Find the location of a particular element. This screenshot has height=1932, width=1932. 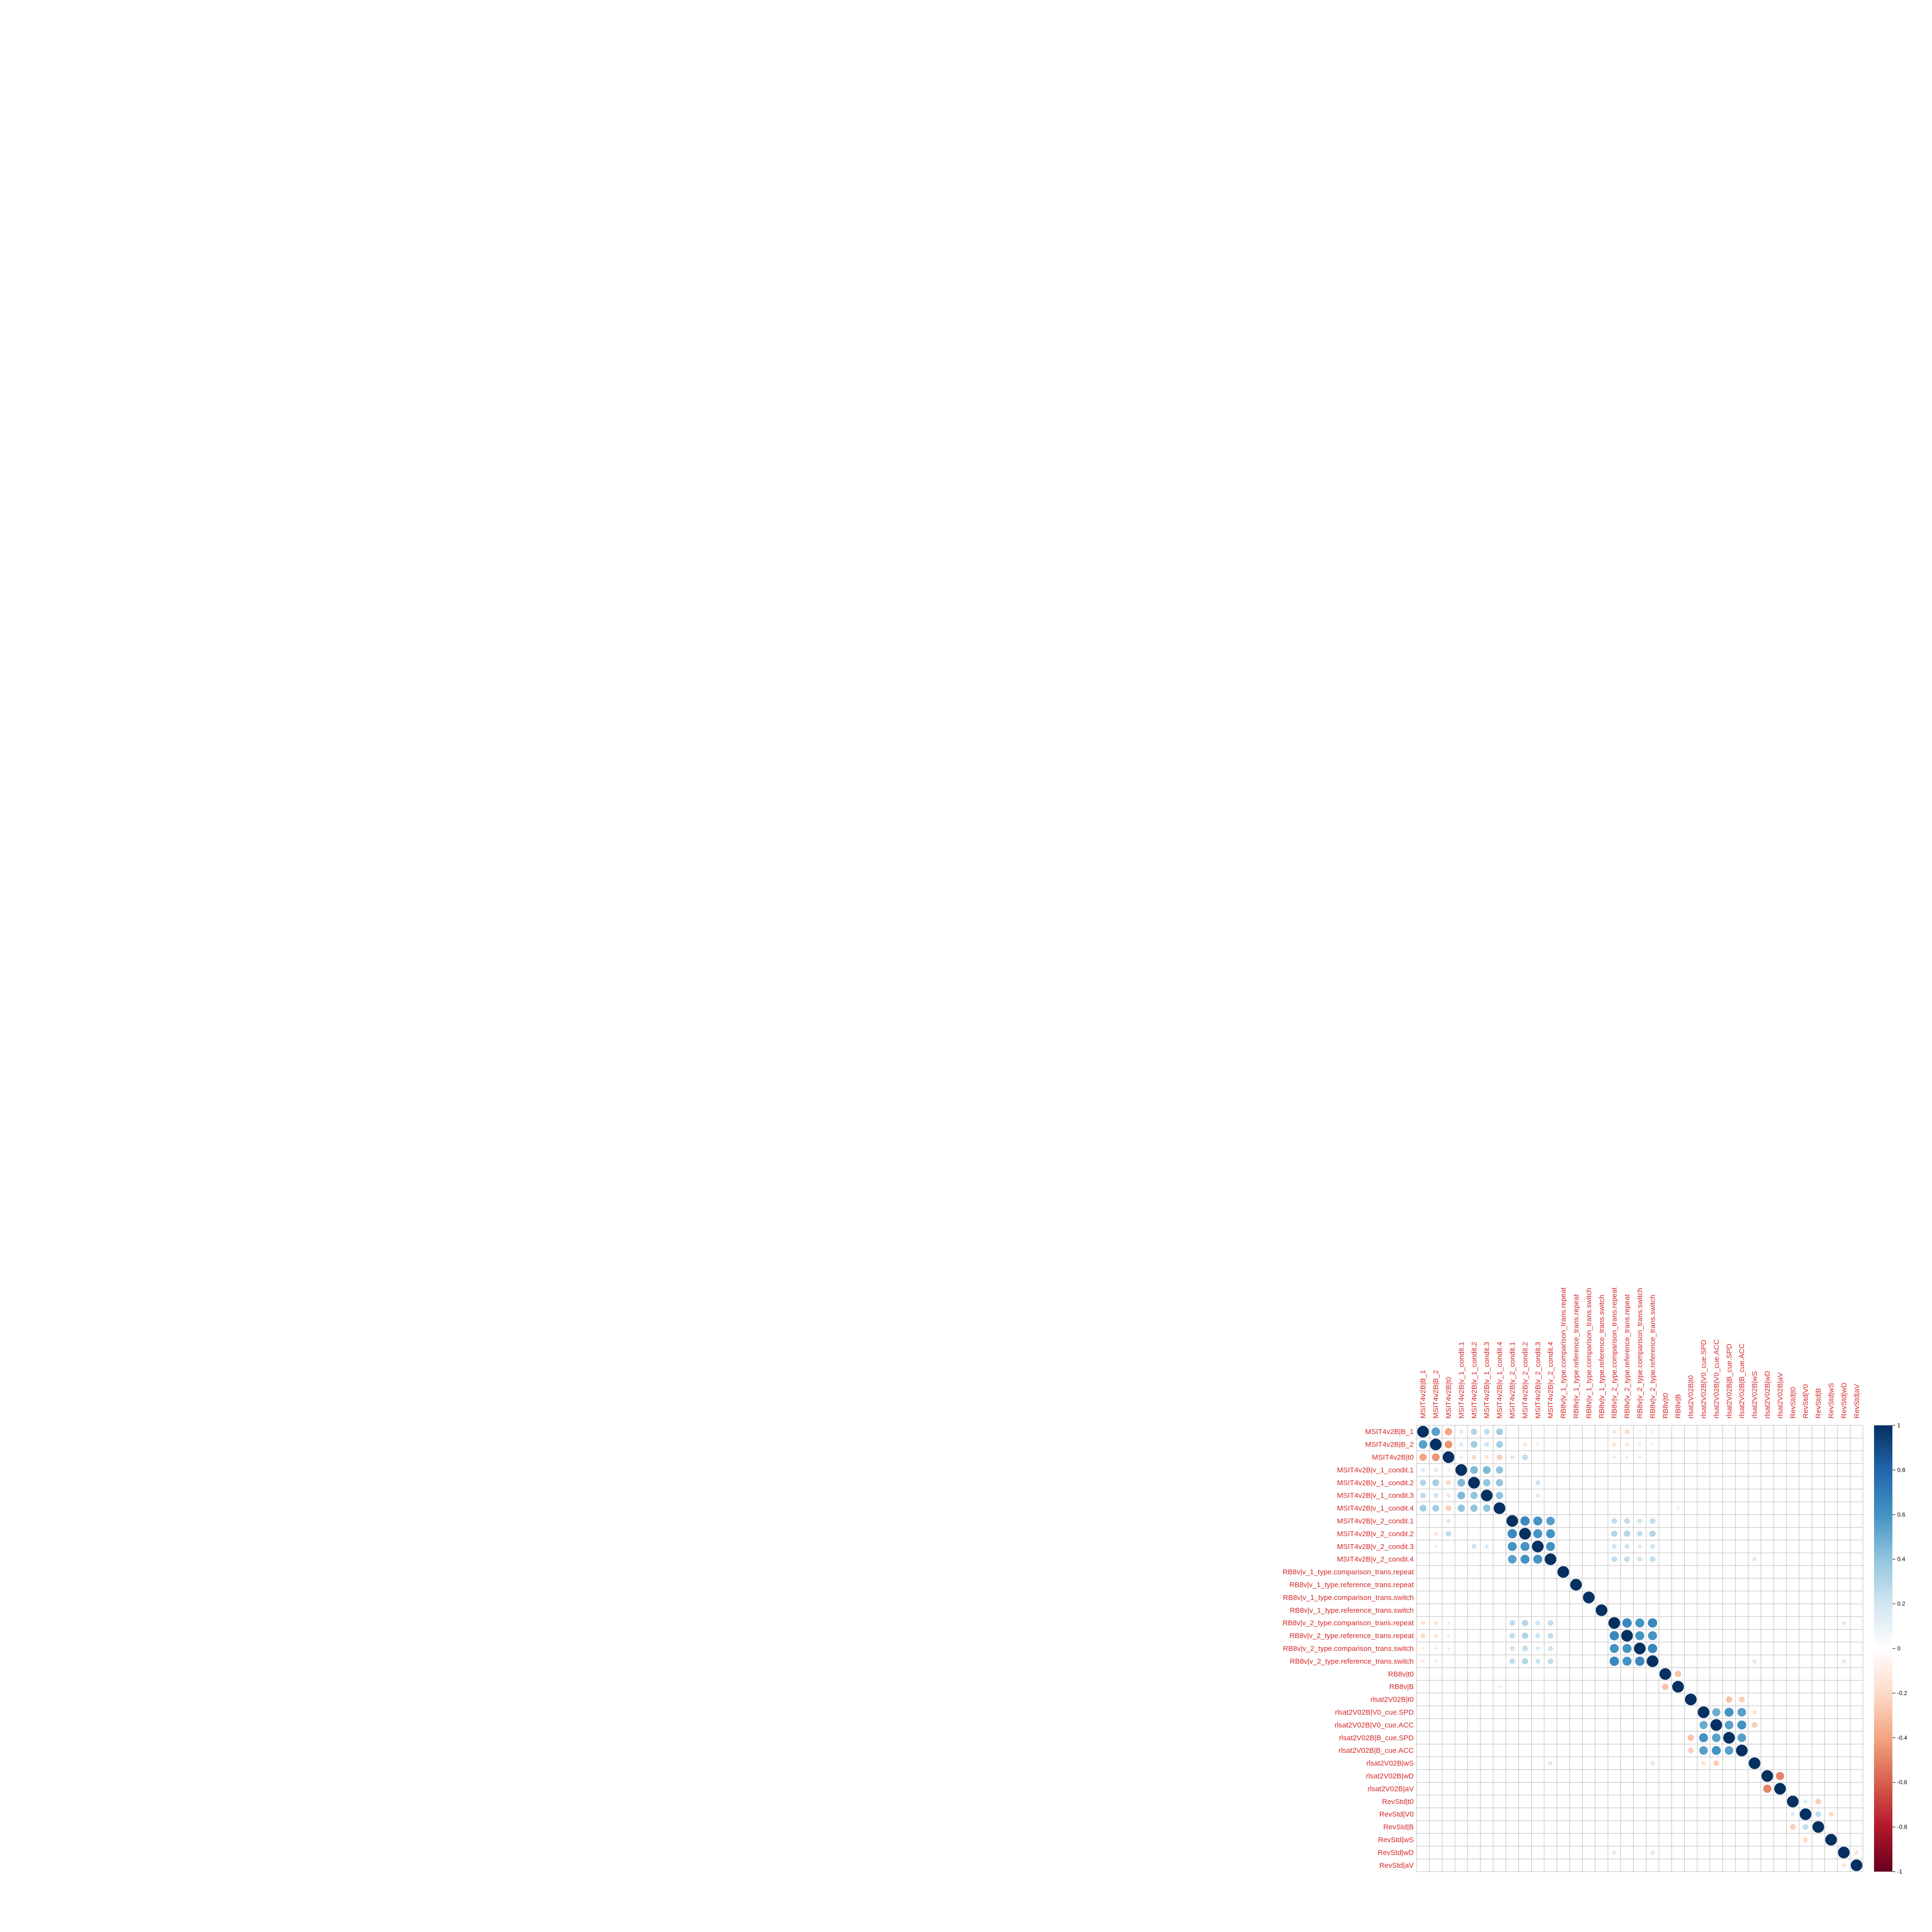

colorbar-tick-label: -0.4 is located at coordinates (1902, 1737).